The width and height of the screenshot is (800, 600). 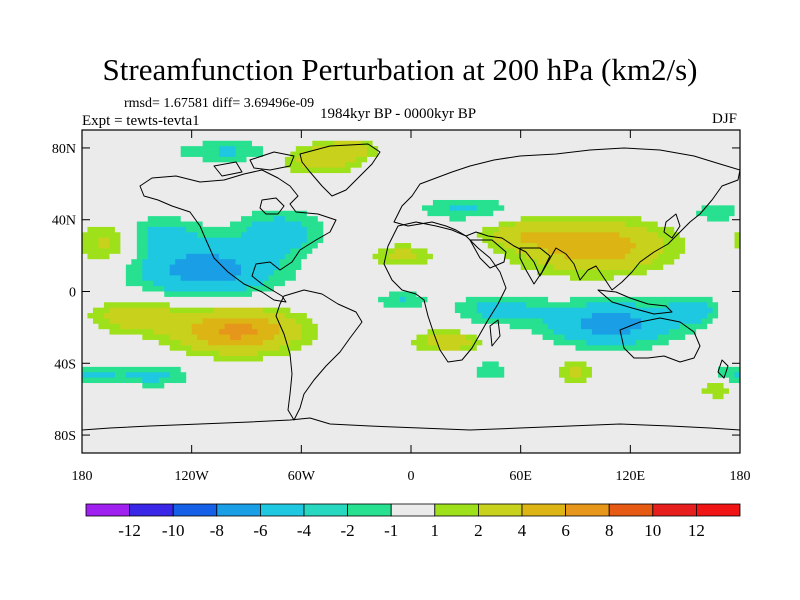 I want to click on coast-north-america, so click(x=238, y=236).